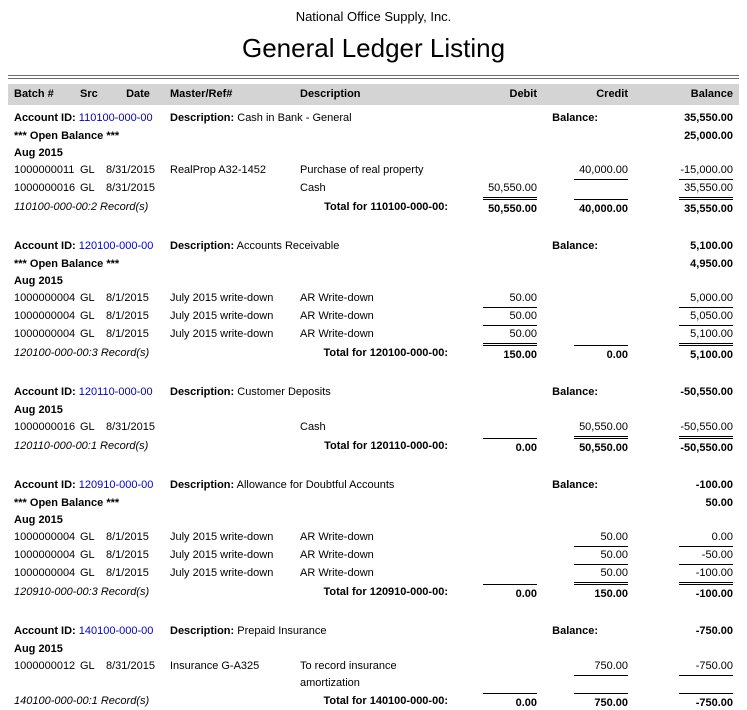 This screenshot has width=747, height=710. Describe the element at coordinates (294, 118) in the screenshot. I see `description-value: Cash in Bank - General` at that location.